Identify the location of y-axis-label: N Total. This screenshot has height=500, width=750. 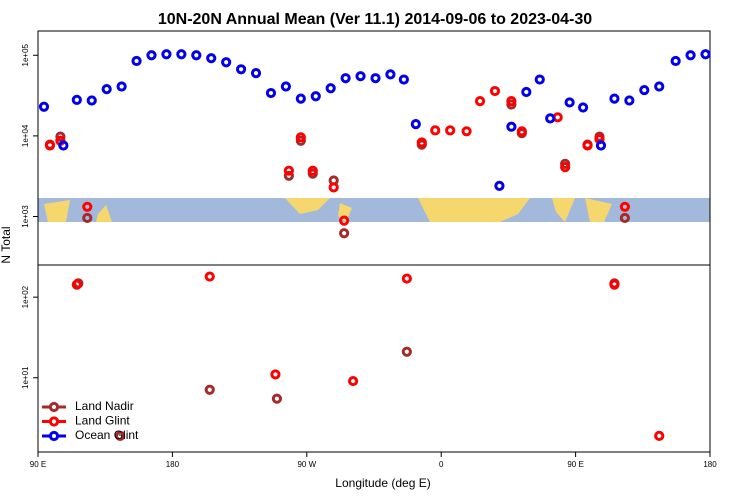
(6, 244).